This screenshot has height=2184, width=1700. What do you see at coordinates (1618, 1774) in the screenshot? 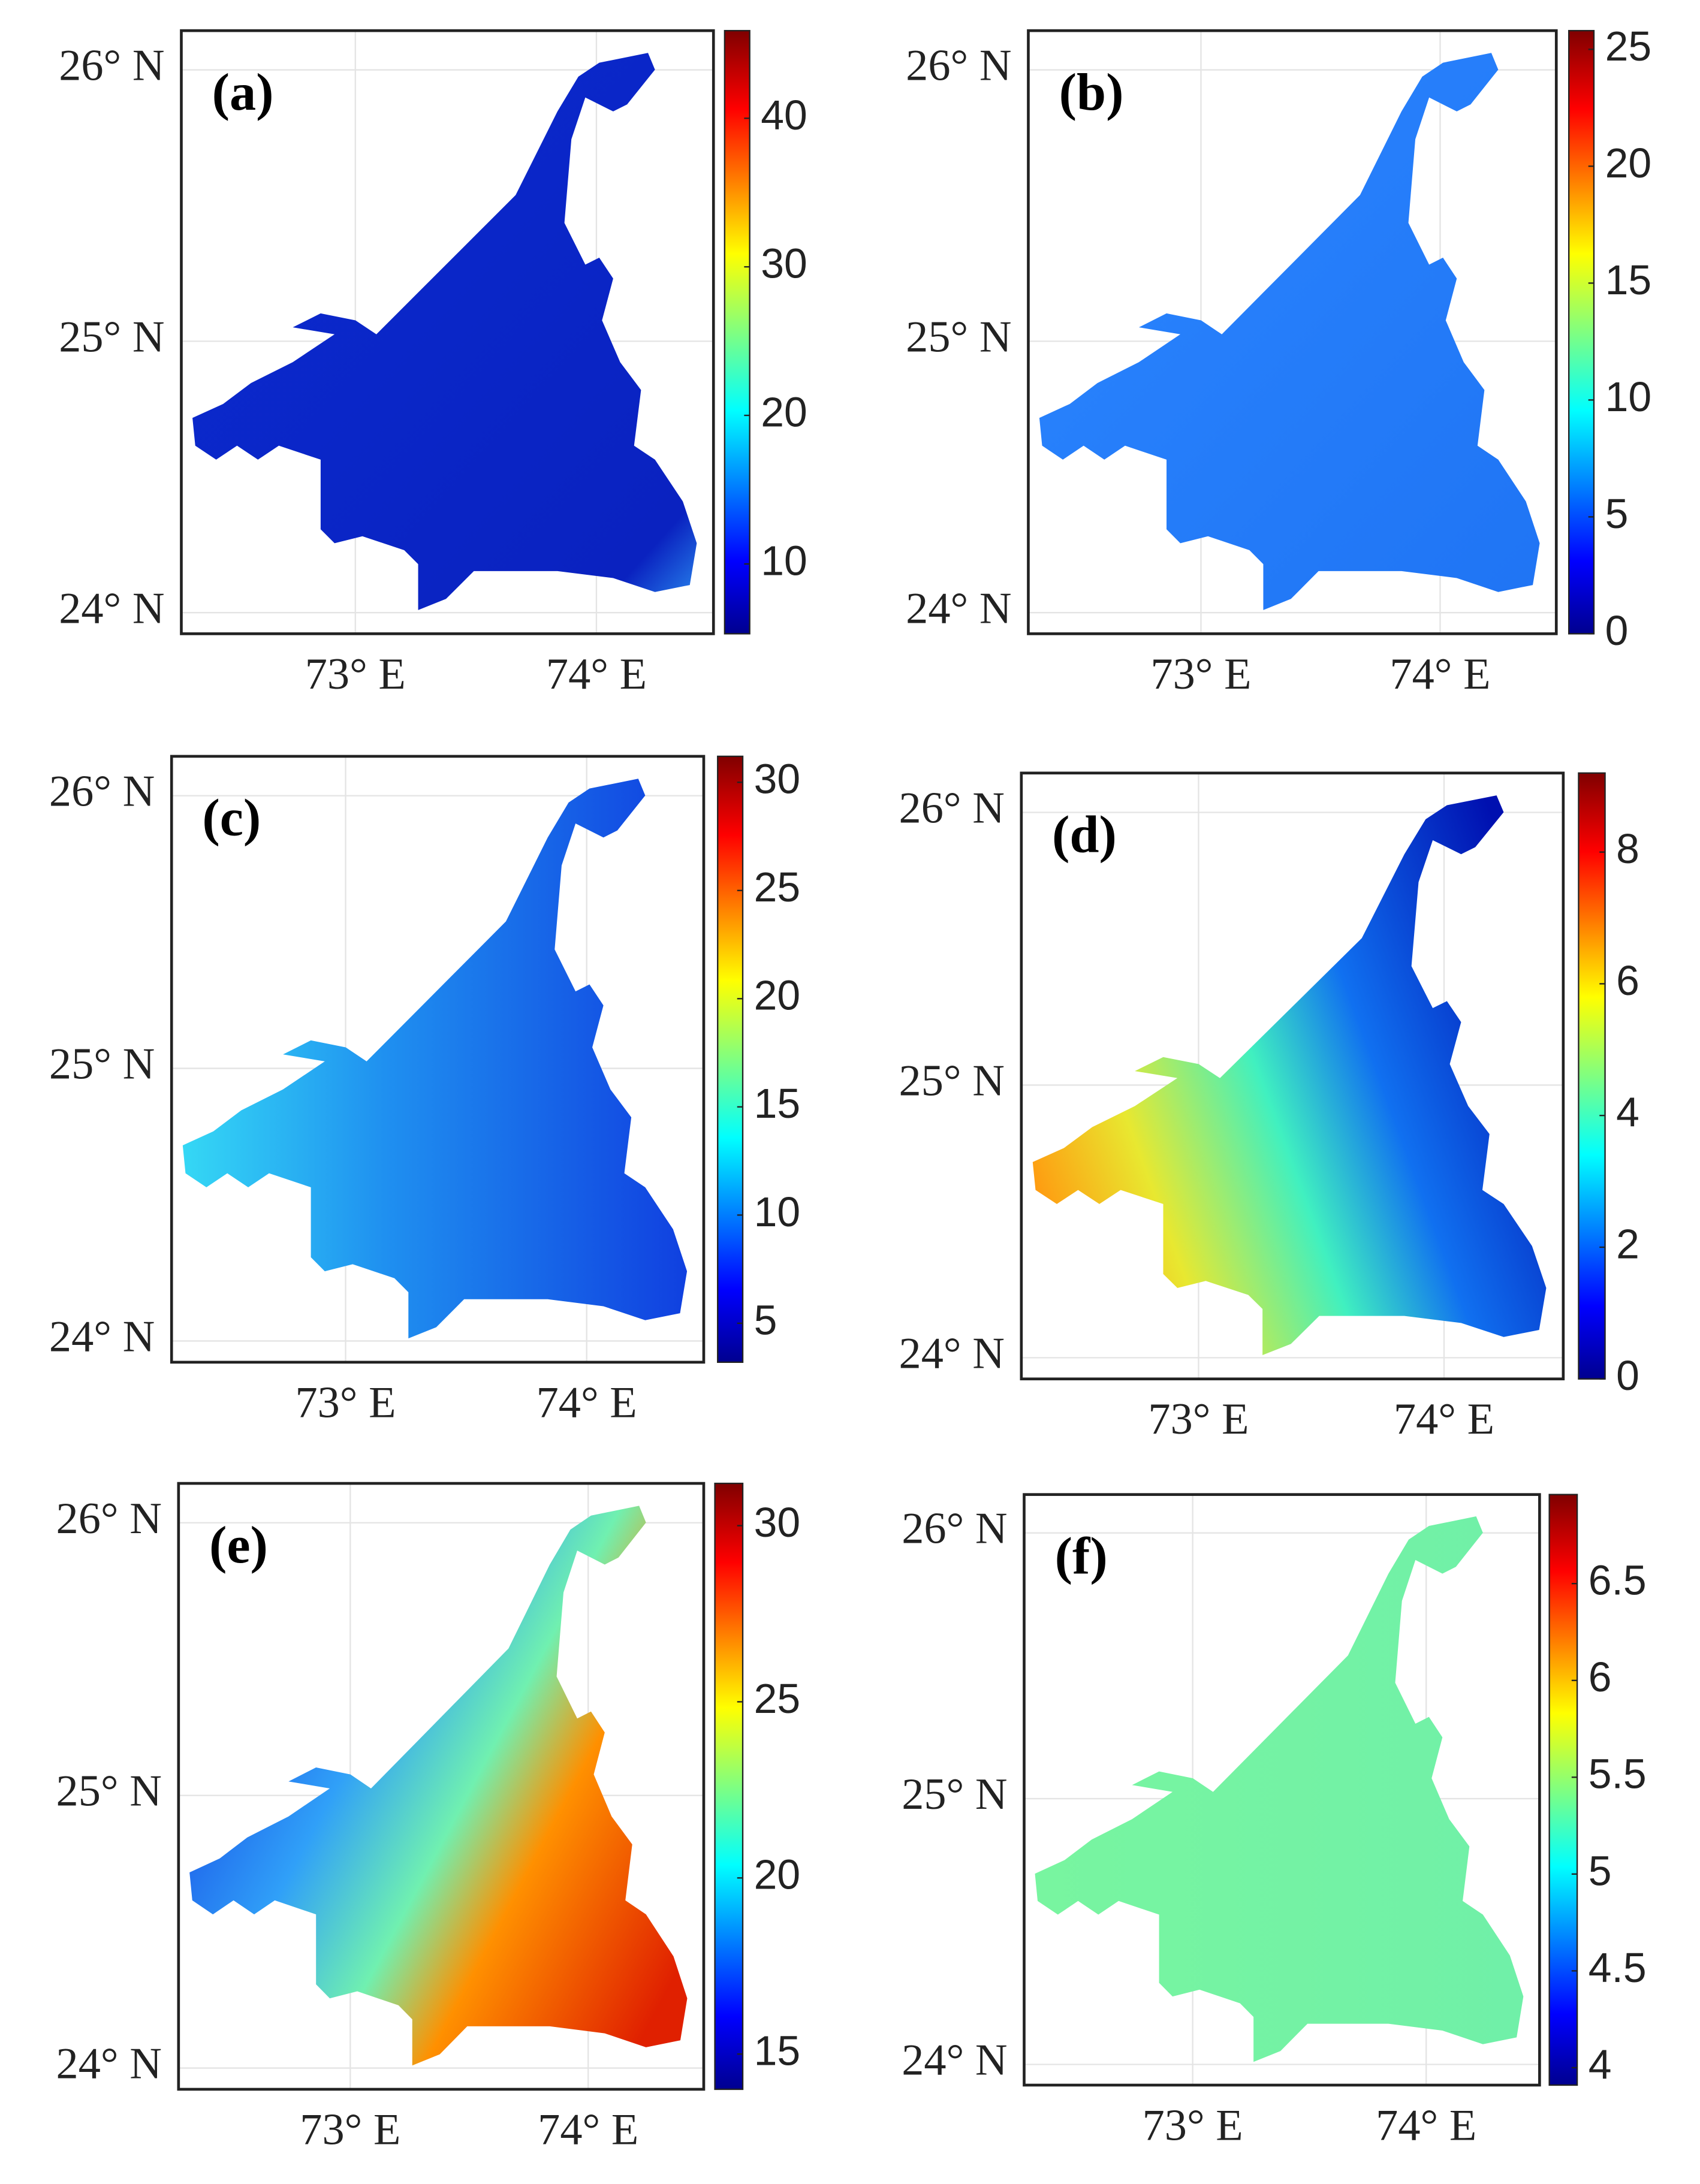
I see `colorbar-tick-label: 5.5` at bounding box center [1618, 1774].